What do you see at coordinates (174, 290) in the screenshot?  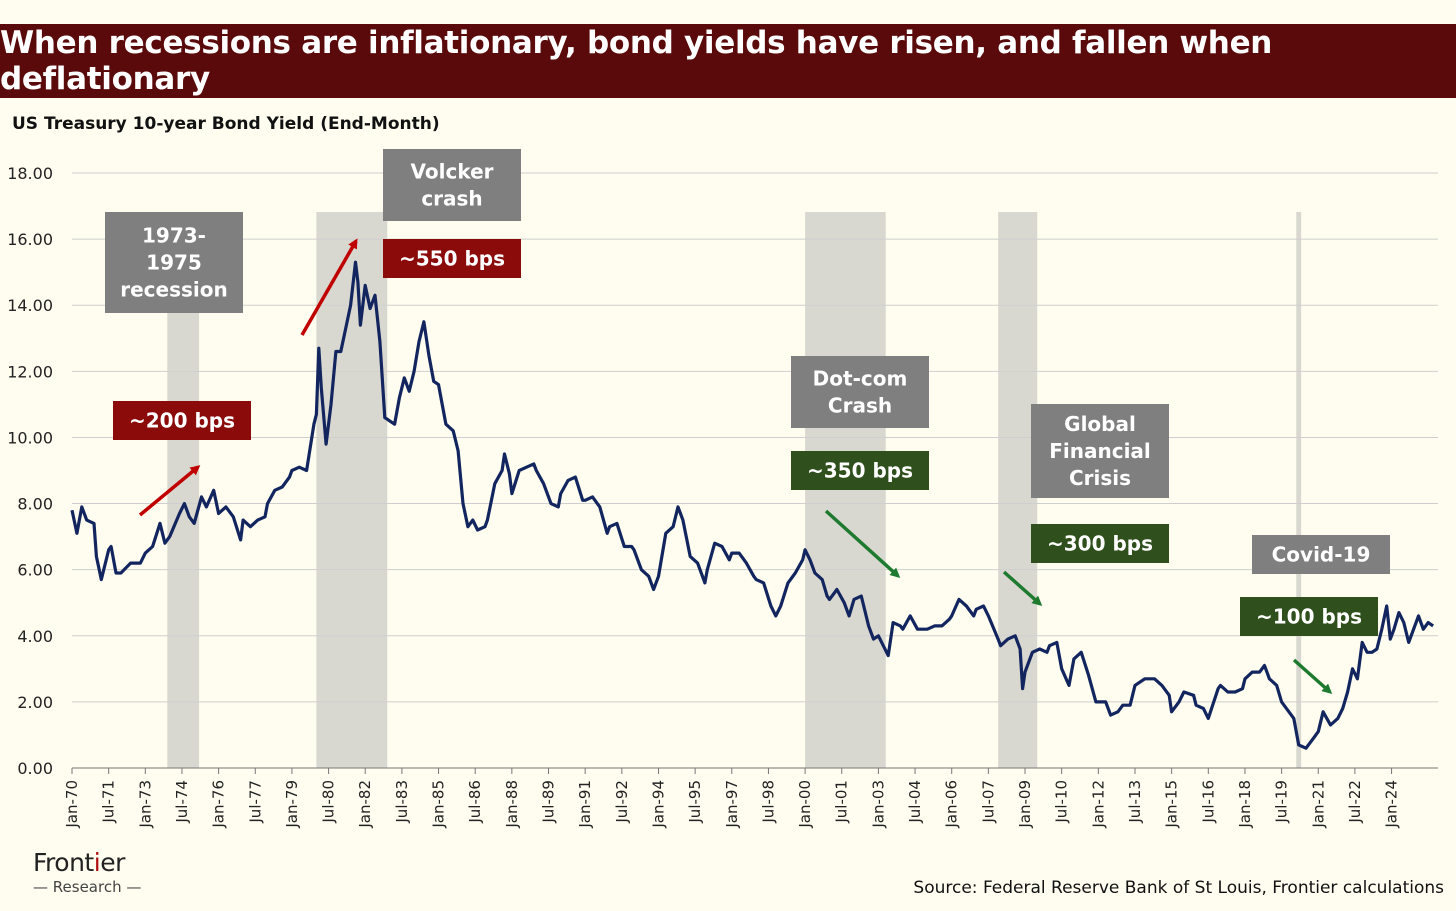 I see `annotation-text: recession` at bounding box center [174, 290].